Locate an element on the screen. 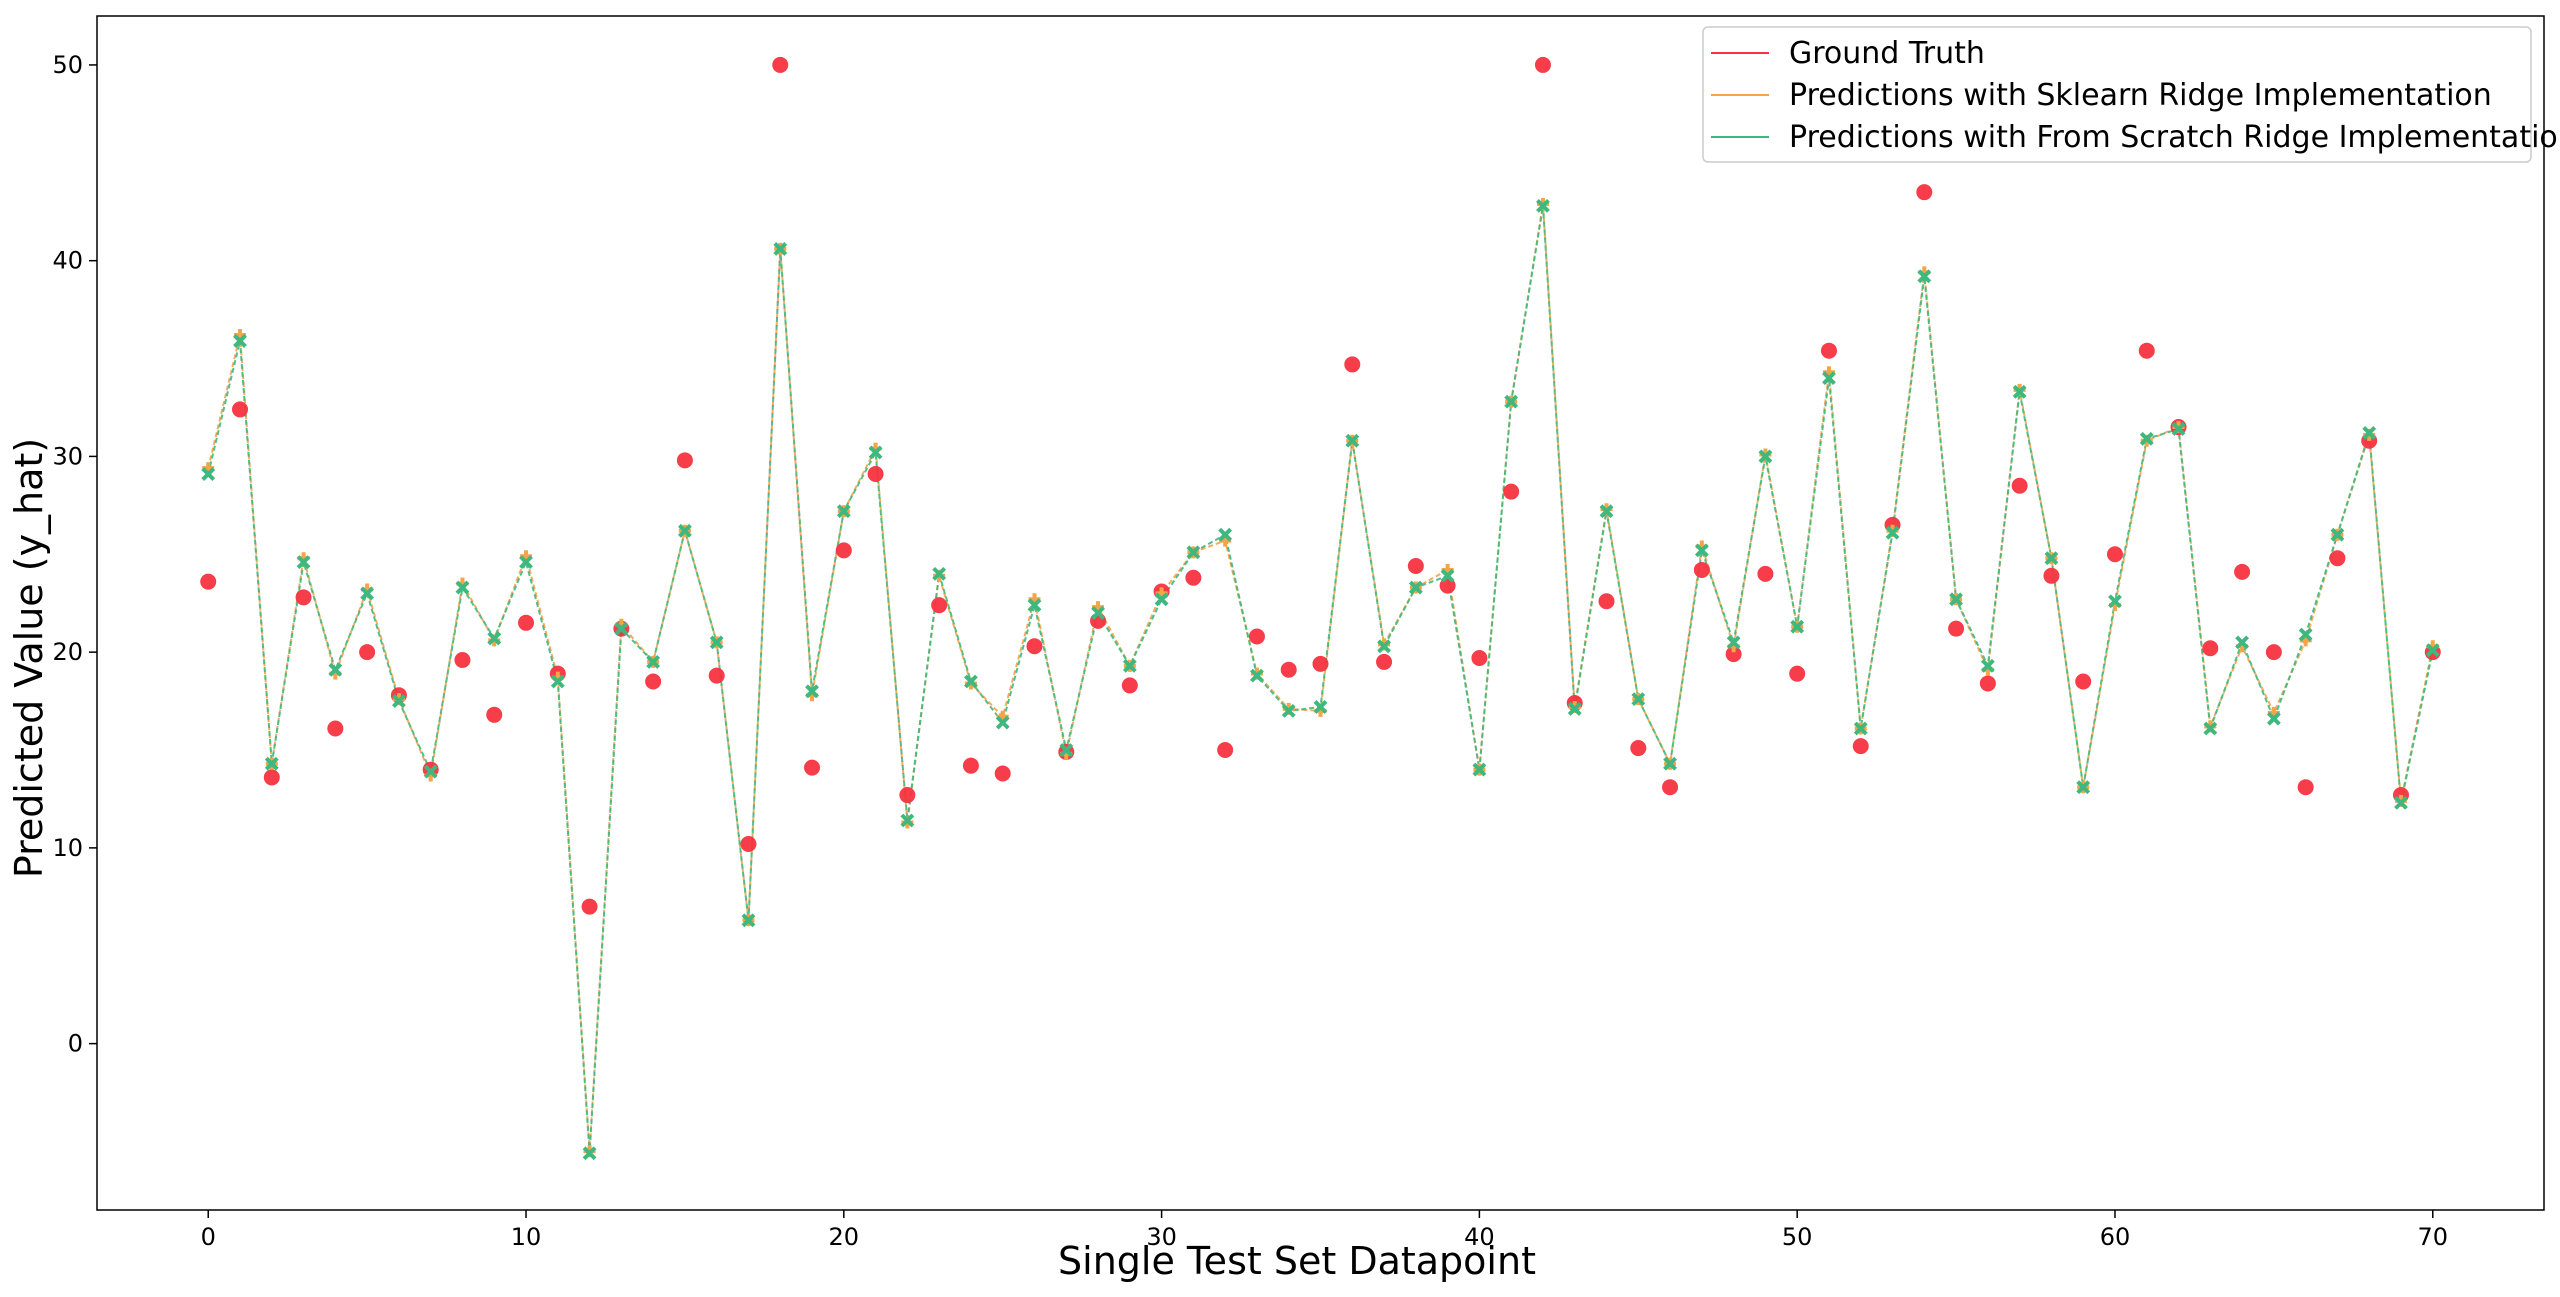 The width and height of the screenshot is (2560, 1297). y-tick-label: 0 is located at coordinates (75, 1044).